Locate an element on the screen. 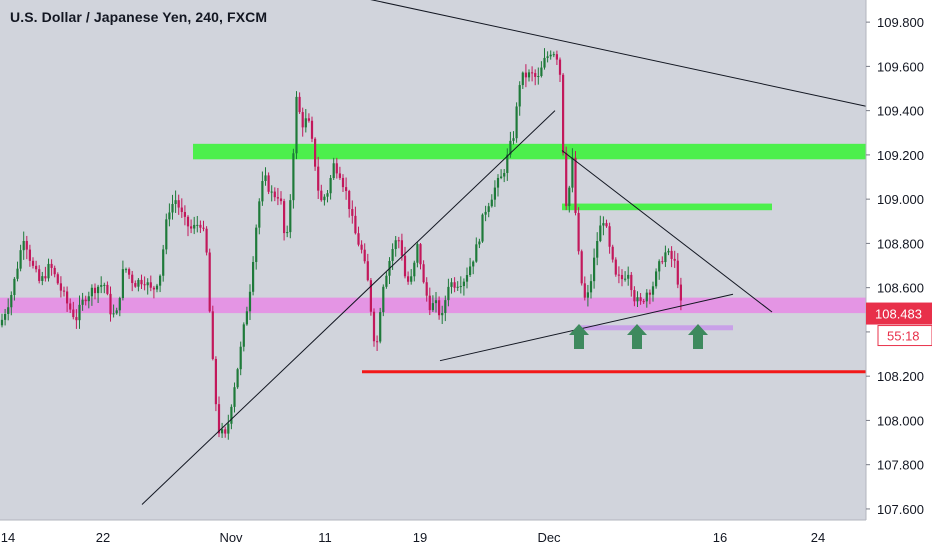  last-price-label: 108.483 is located at coordinates (898, 314).